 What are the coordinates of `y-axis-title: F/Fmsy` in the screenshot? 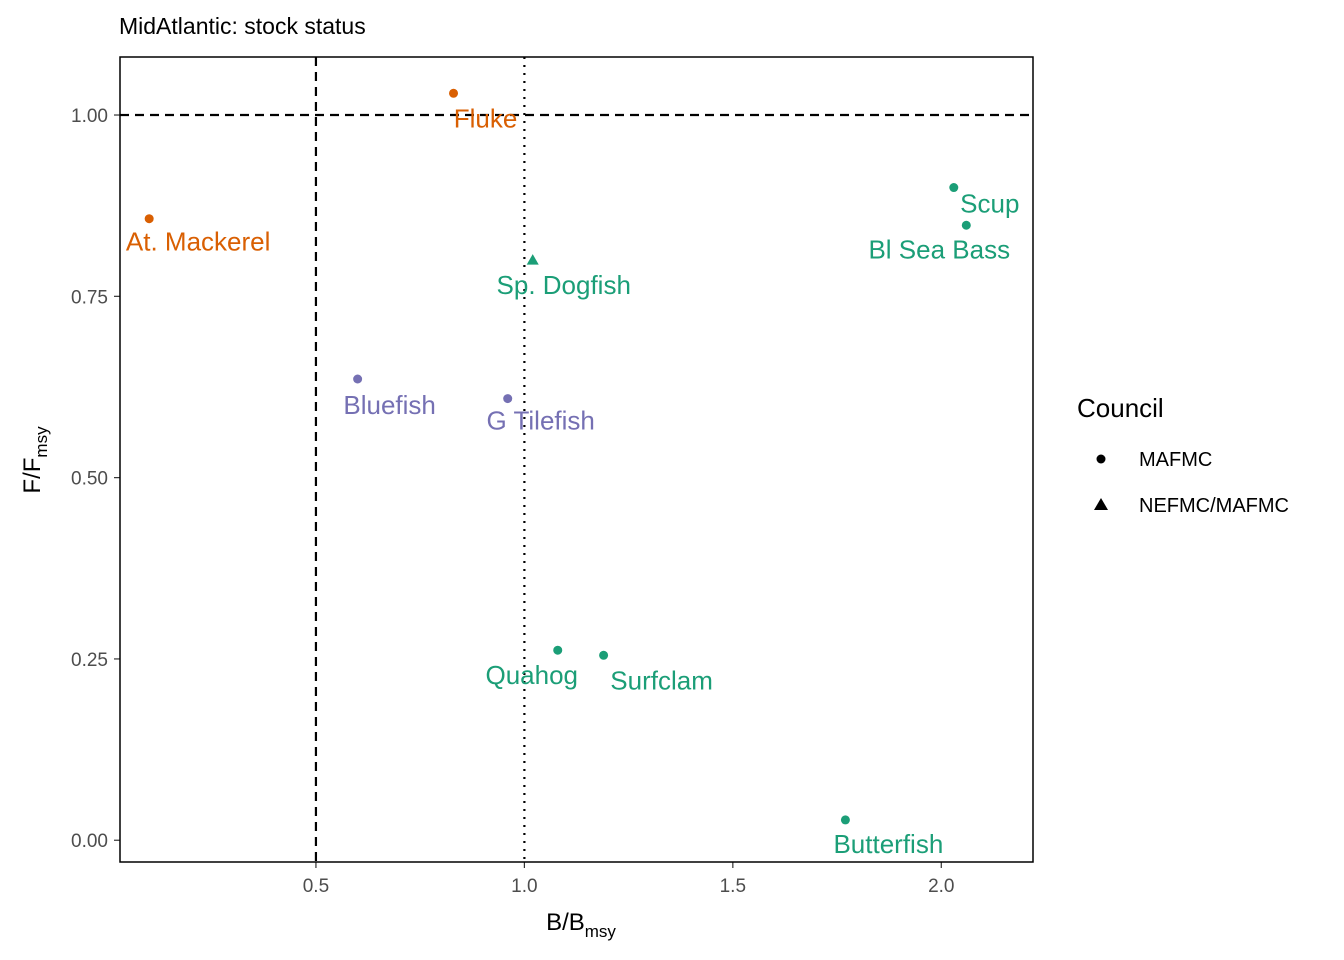 It's located at (35, 460).